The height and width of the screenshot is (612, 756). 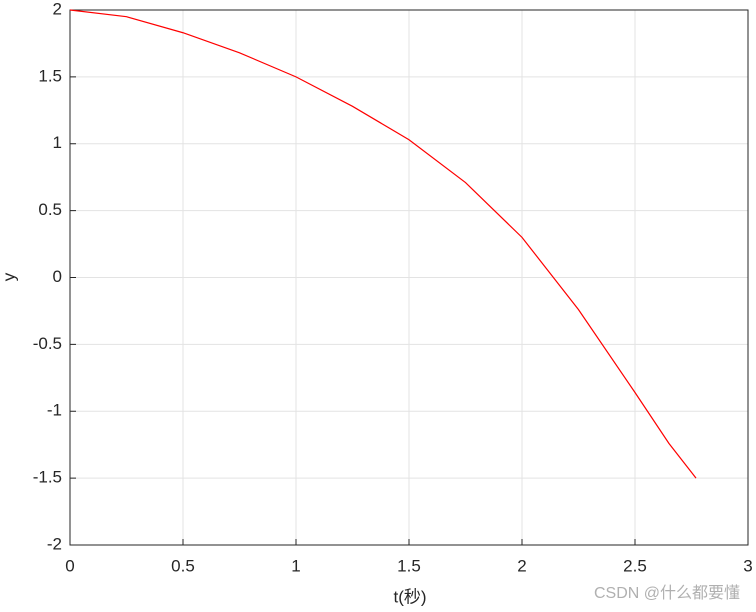 I want to click on y-tick-label: -1, so click(x=54, y=410).